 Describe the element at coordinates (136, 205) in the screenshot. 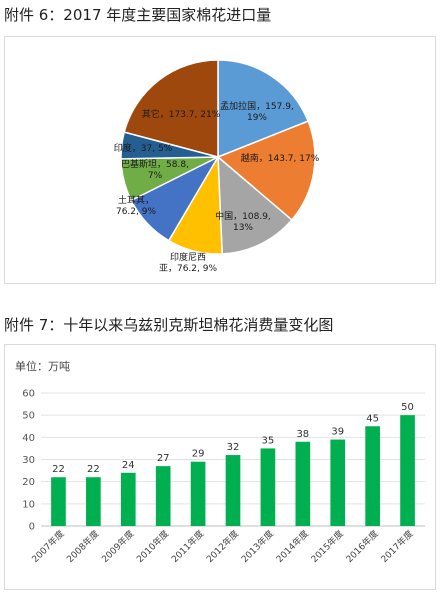

I see `pie-slice-label: 土耳其， 76.2, 9%` at that location.